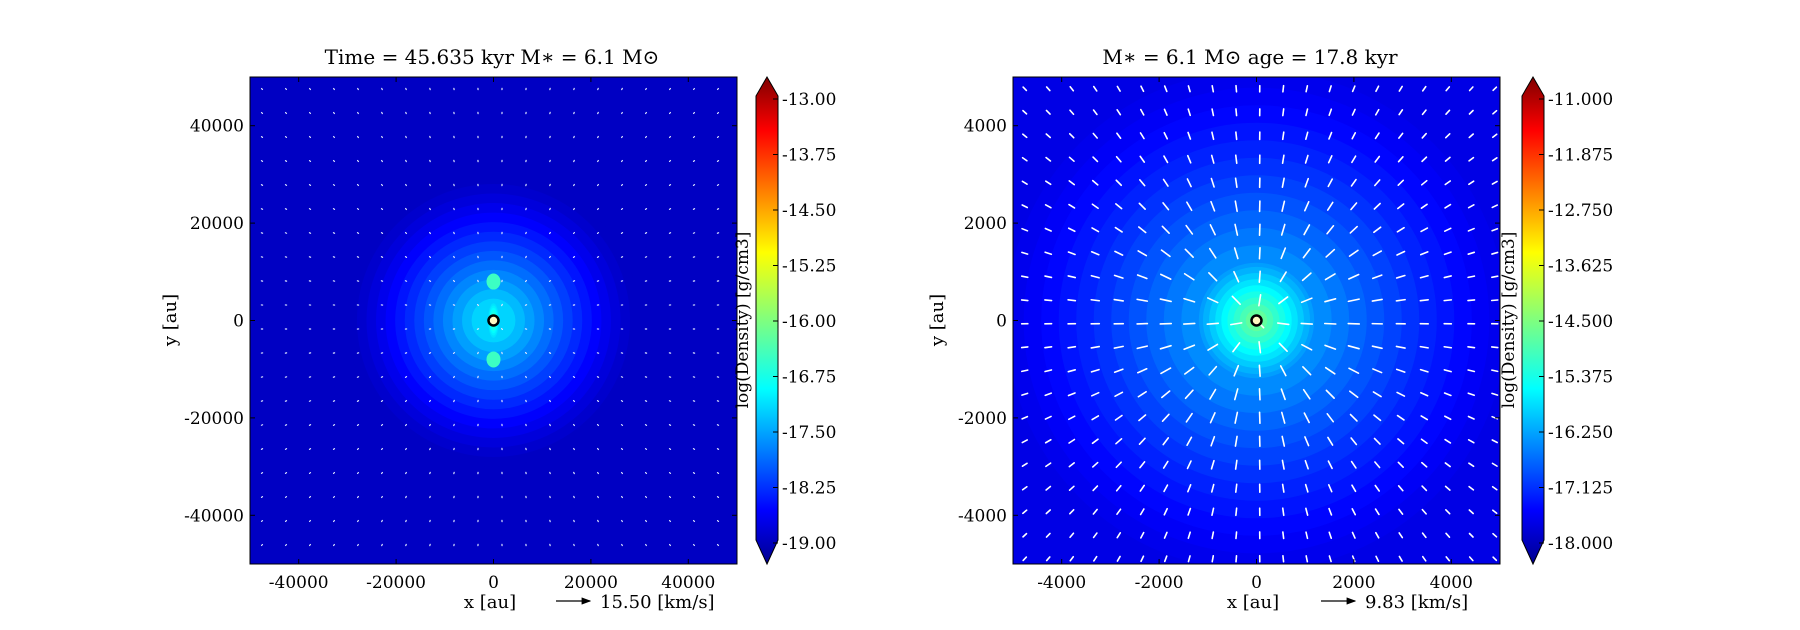 The width and height of the screenshot is (1800, 630). Describe the element at coordinates (1580, 322) in the screenshot. I see `colorbar-tick-label: -14.500` at that location.